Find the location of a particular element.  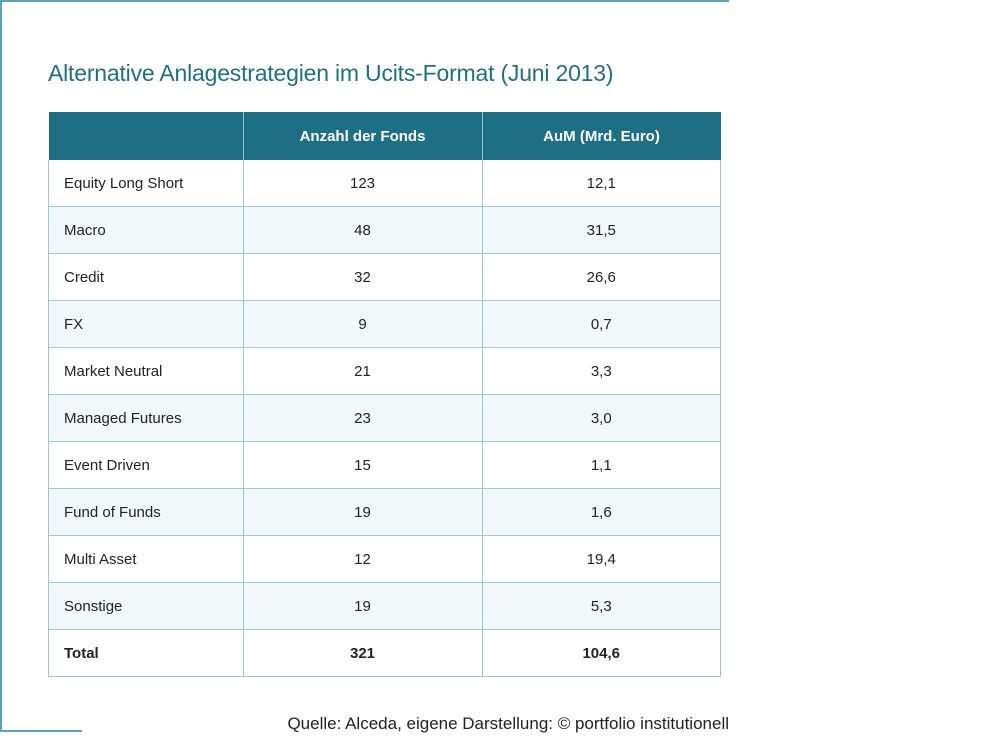

row-label: Multi Asset is located at coordinates (146, 559).